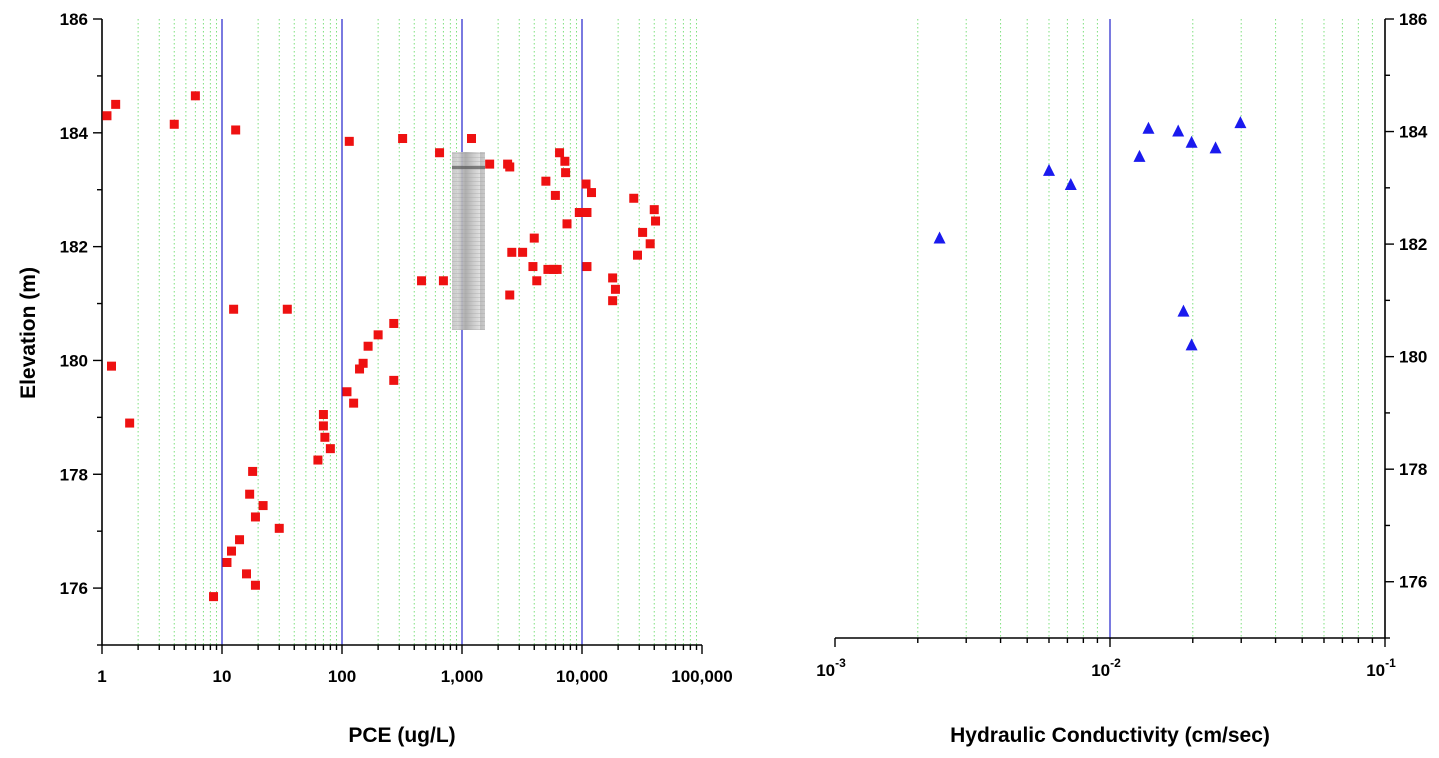  Describe the element at coordinates (701, 676) in the screenshot. I see `x-tick-label: 100,000` at that location.